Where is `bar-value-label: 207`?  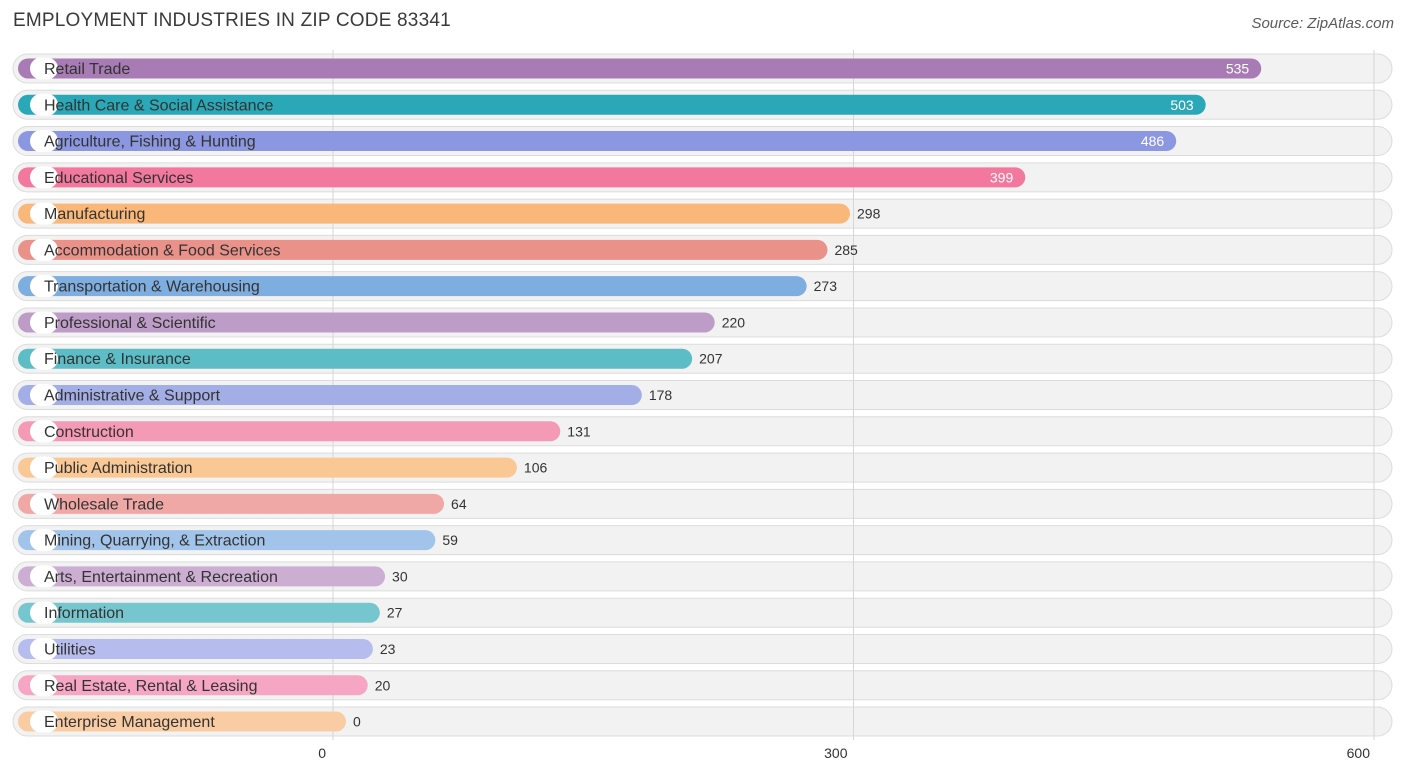 bar-value-label: 207 is located at coordinates (711, 359).